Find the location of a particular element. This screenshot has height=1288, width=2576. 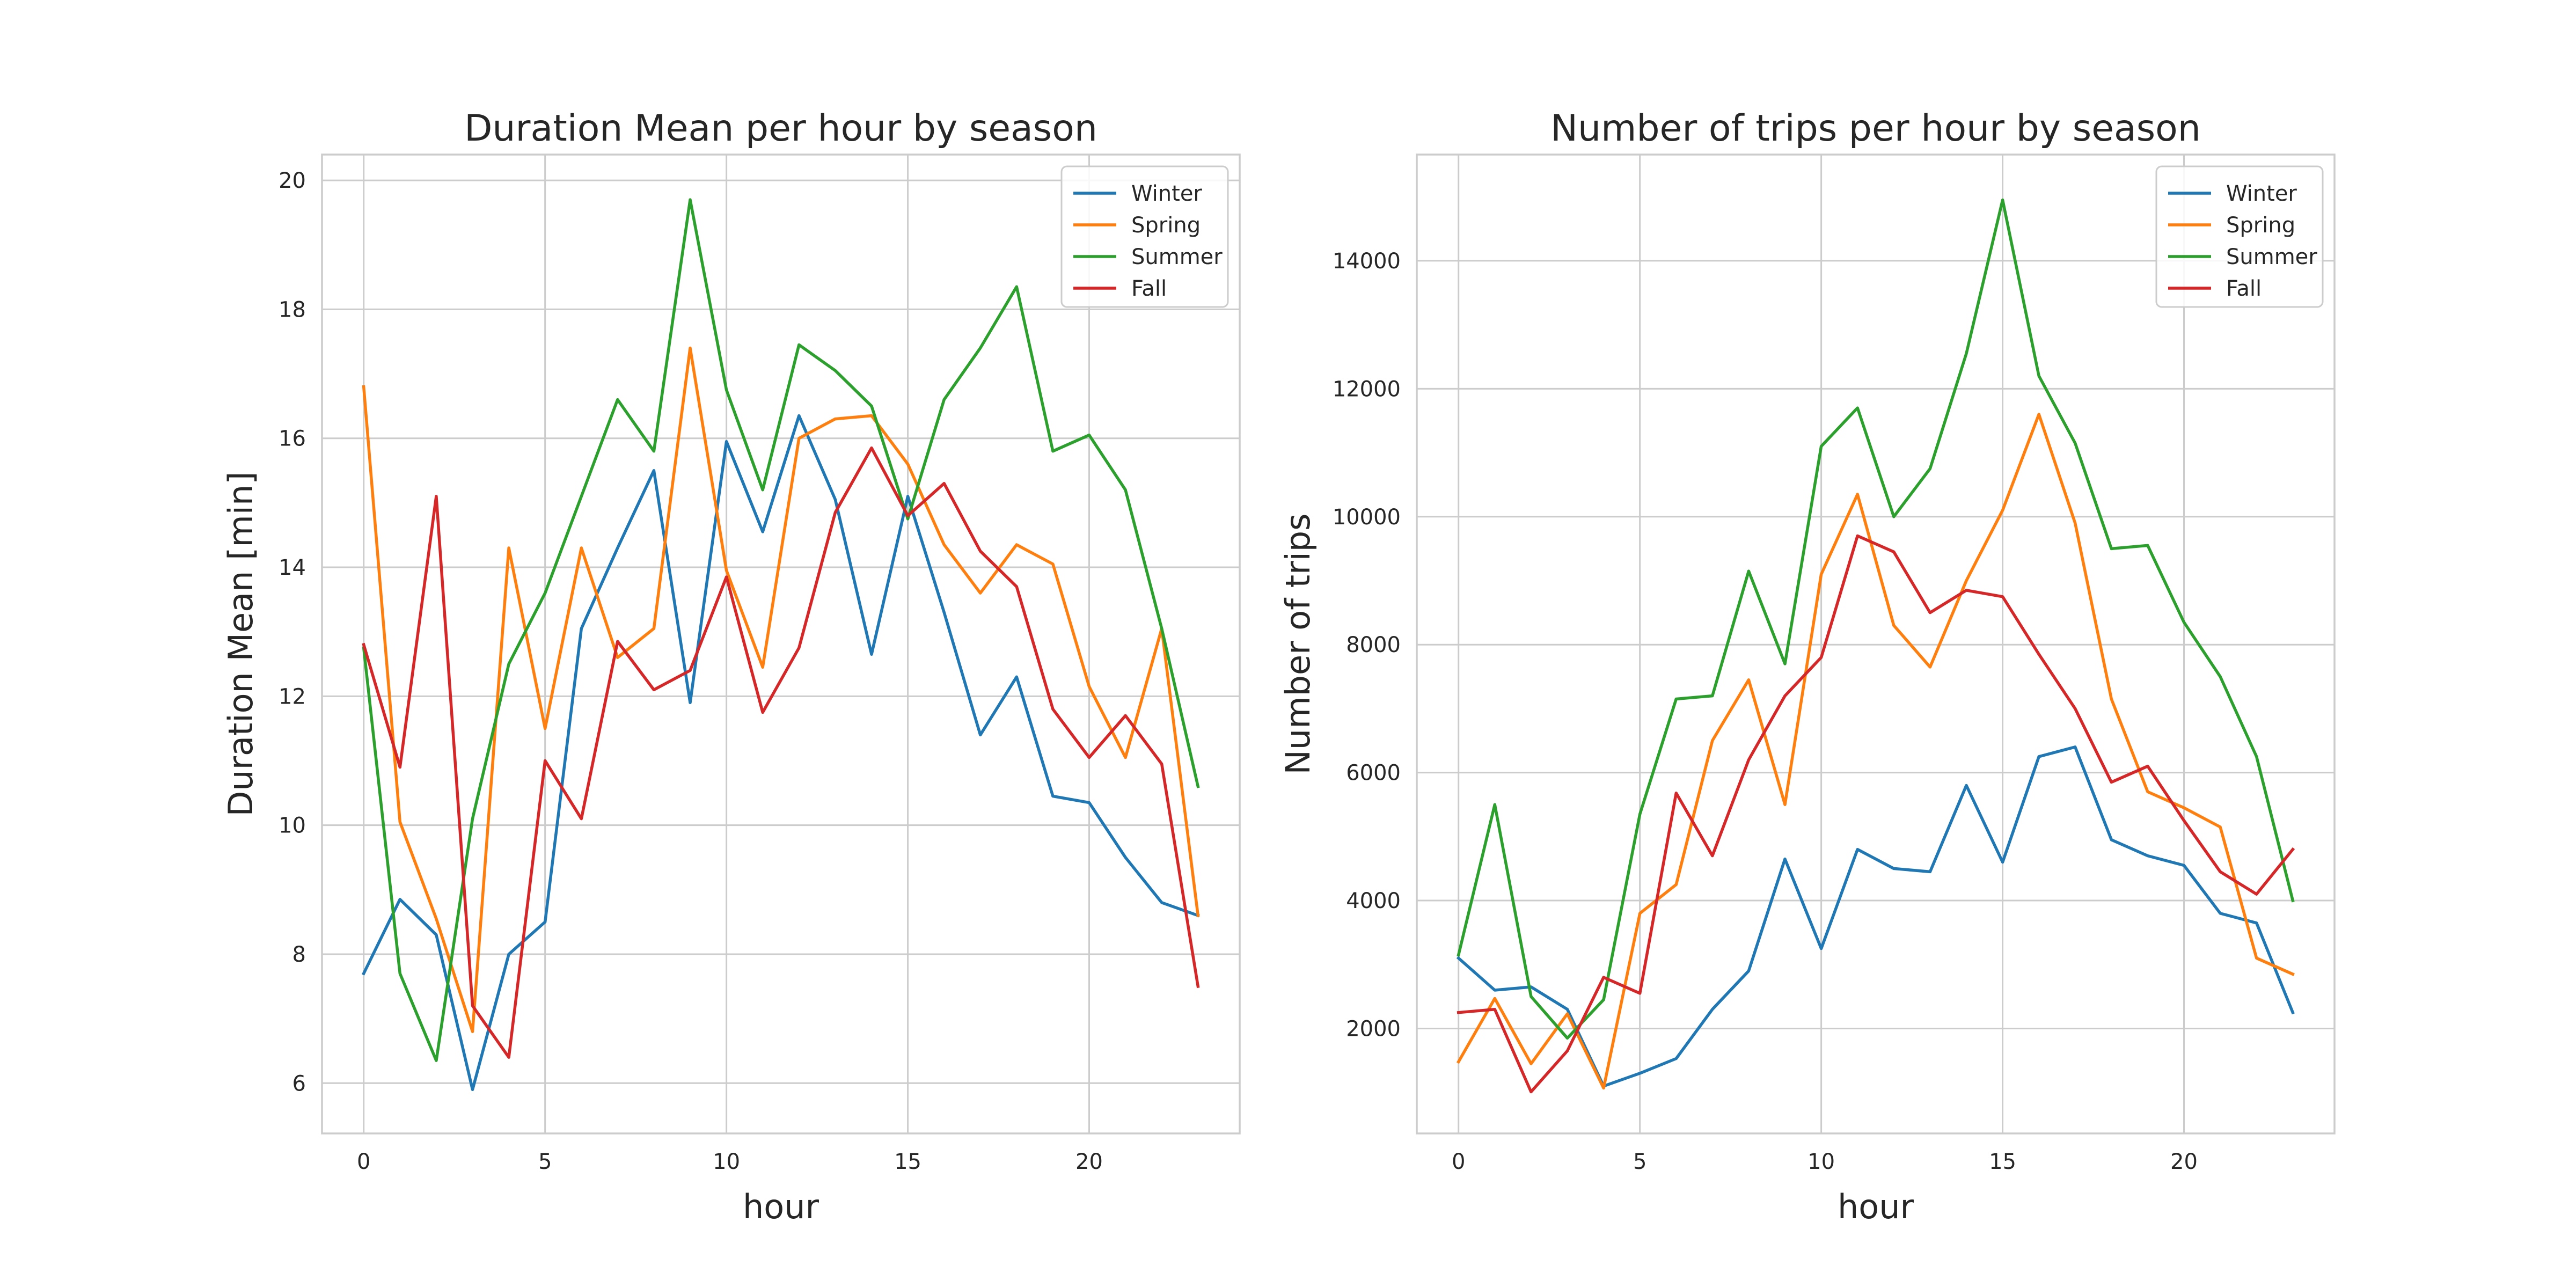

y-tick-label: 14000 is located at coordinates (1367, 261).